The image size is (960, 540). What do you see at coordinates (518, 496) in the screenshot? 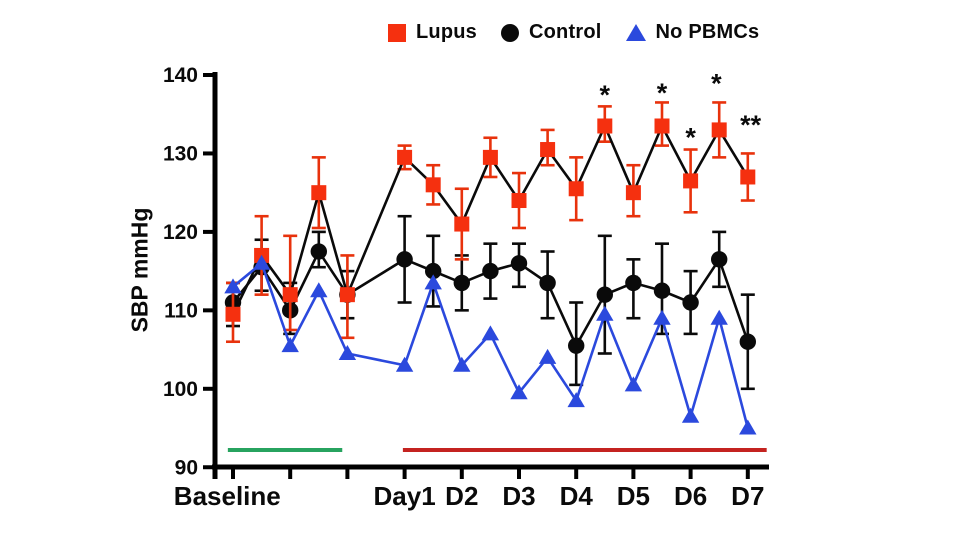
I see `x-tick-label: D3` at bounding box center [518, 496].